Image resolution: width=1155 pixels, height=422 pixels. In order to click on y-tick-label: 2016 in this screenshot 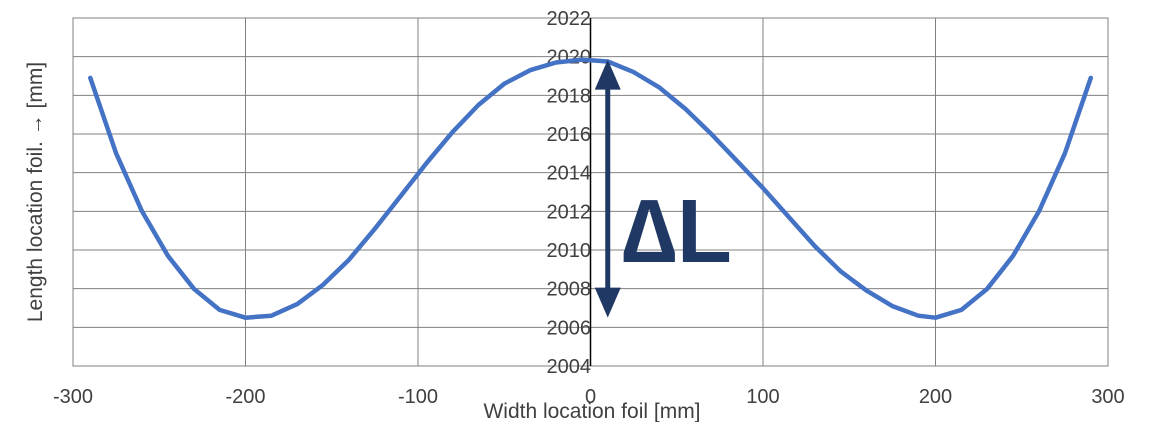, I will do `click(569, 135)`.